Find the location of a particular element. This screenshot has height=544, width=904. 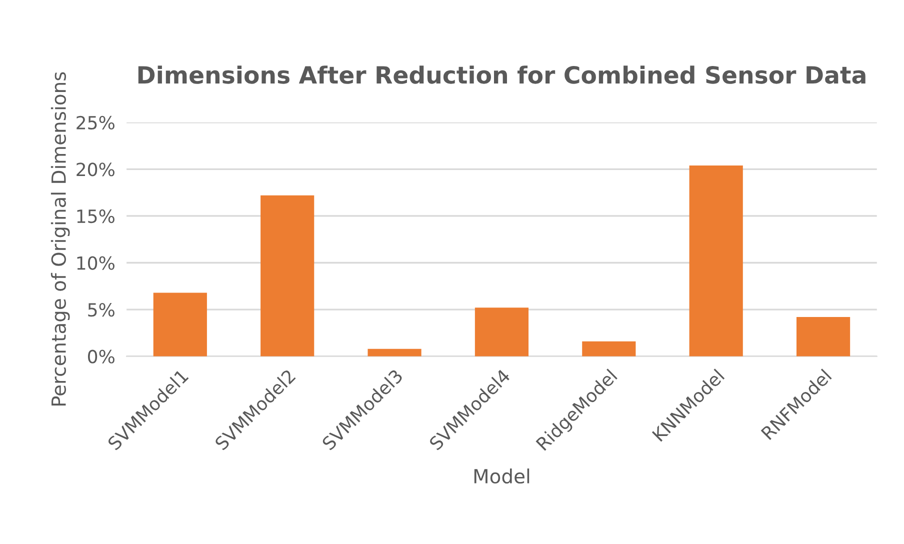

y-tick-label: 15% is located at coordinates (95, 216).